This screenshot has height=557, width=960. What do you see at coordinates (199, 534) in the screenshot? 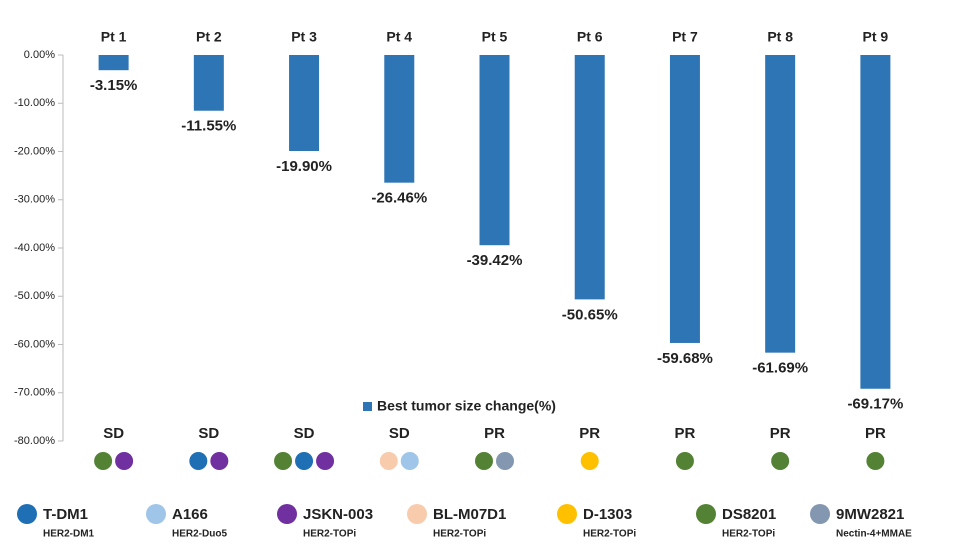
I see `agent-legend-subtitle: HER2-Duo5` at bounding box center [199, 534].